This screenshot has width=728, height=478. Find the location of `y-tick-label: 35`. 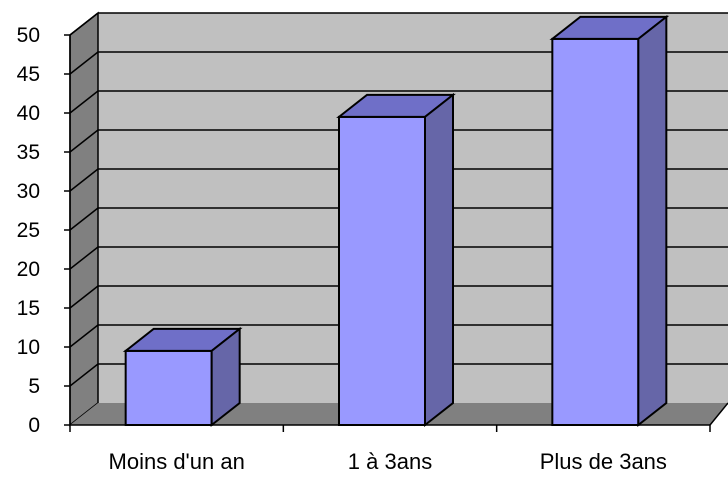

y-tick-label: 35 is located at coordinates (28, 152).